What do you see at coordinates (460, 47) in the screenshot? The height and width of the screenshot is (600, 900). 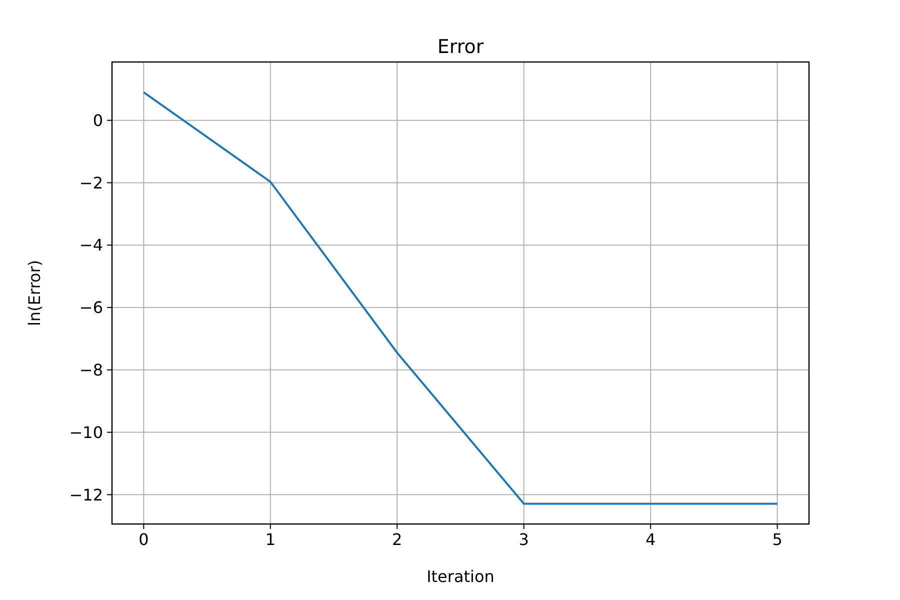 I see `chart-title: Error` at bounding box center [460, 47].